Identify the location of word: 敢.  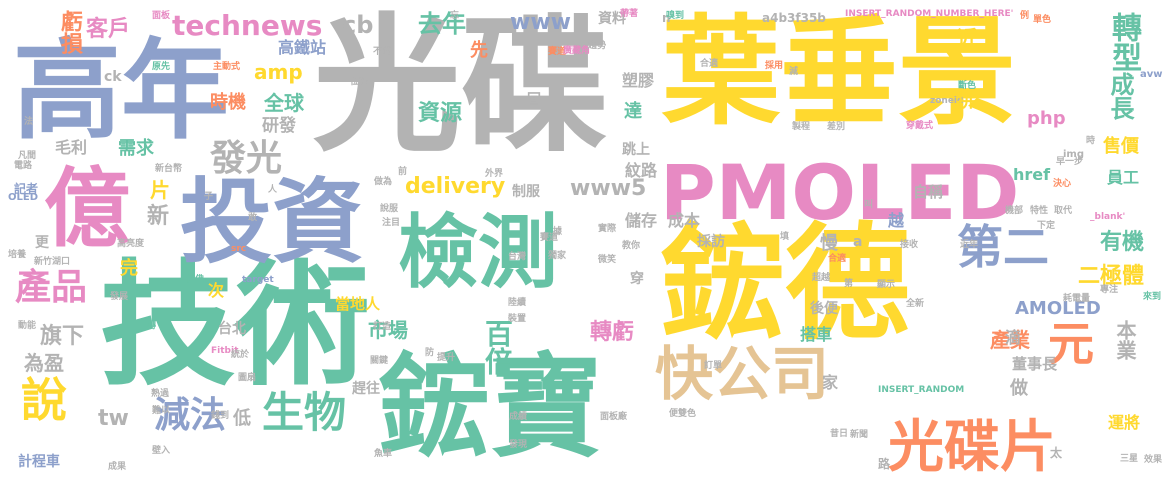
(253, 218).